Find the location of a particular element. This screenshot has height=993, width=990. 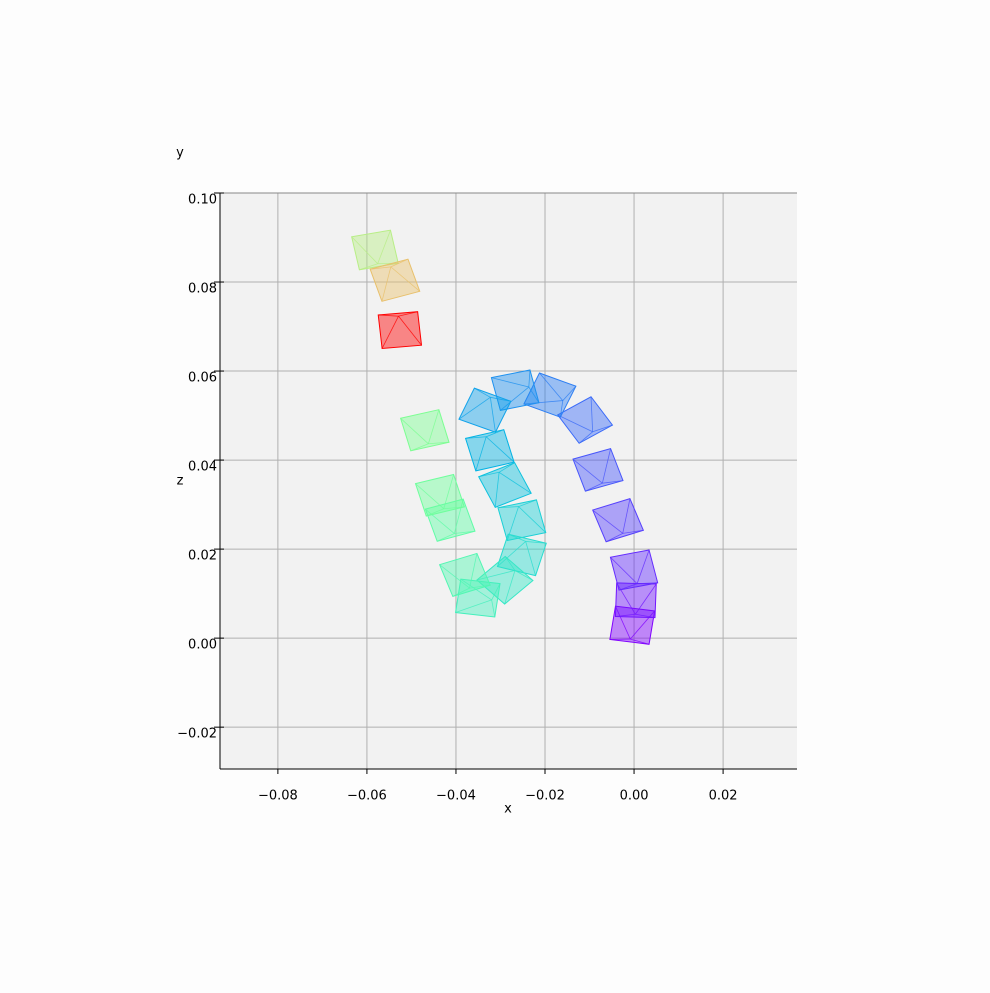

z-tick-label: −0.02 is located at coordinates (197, 734).